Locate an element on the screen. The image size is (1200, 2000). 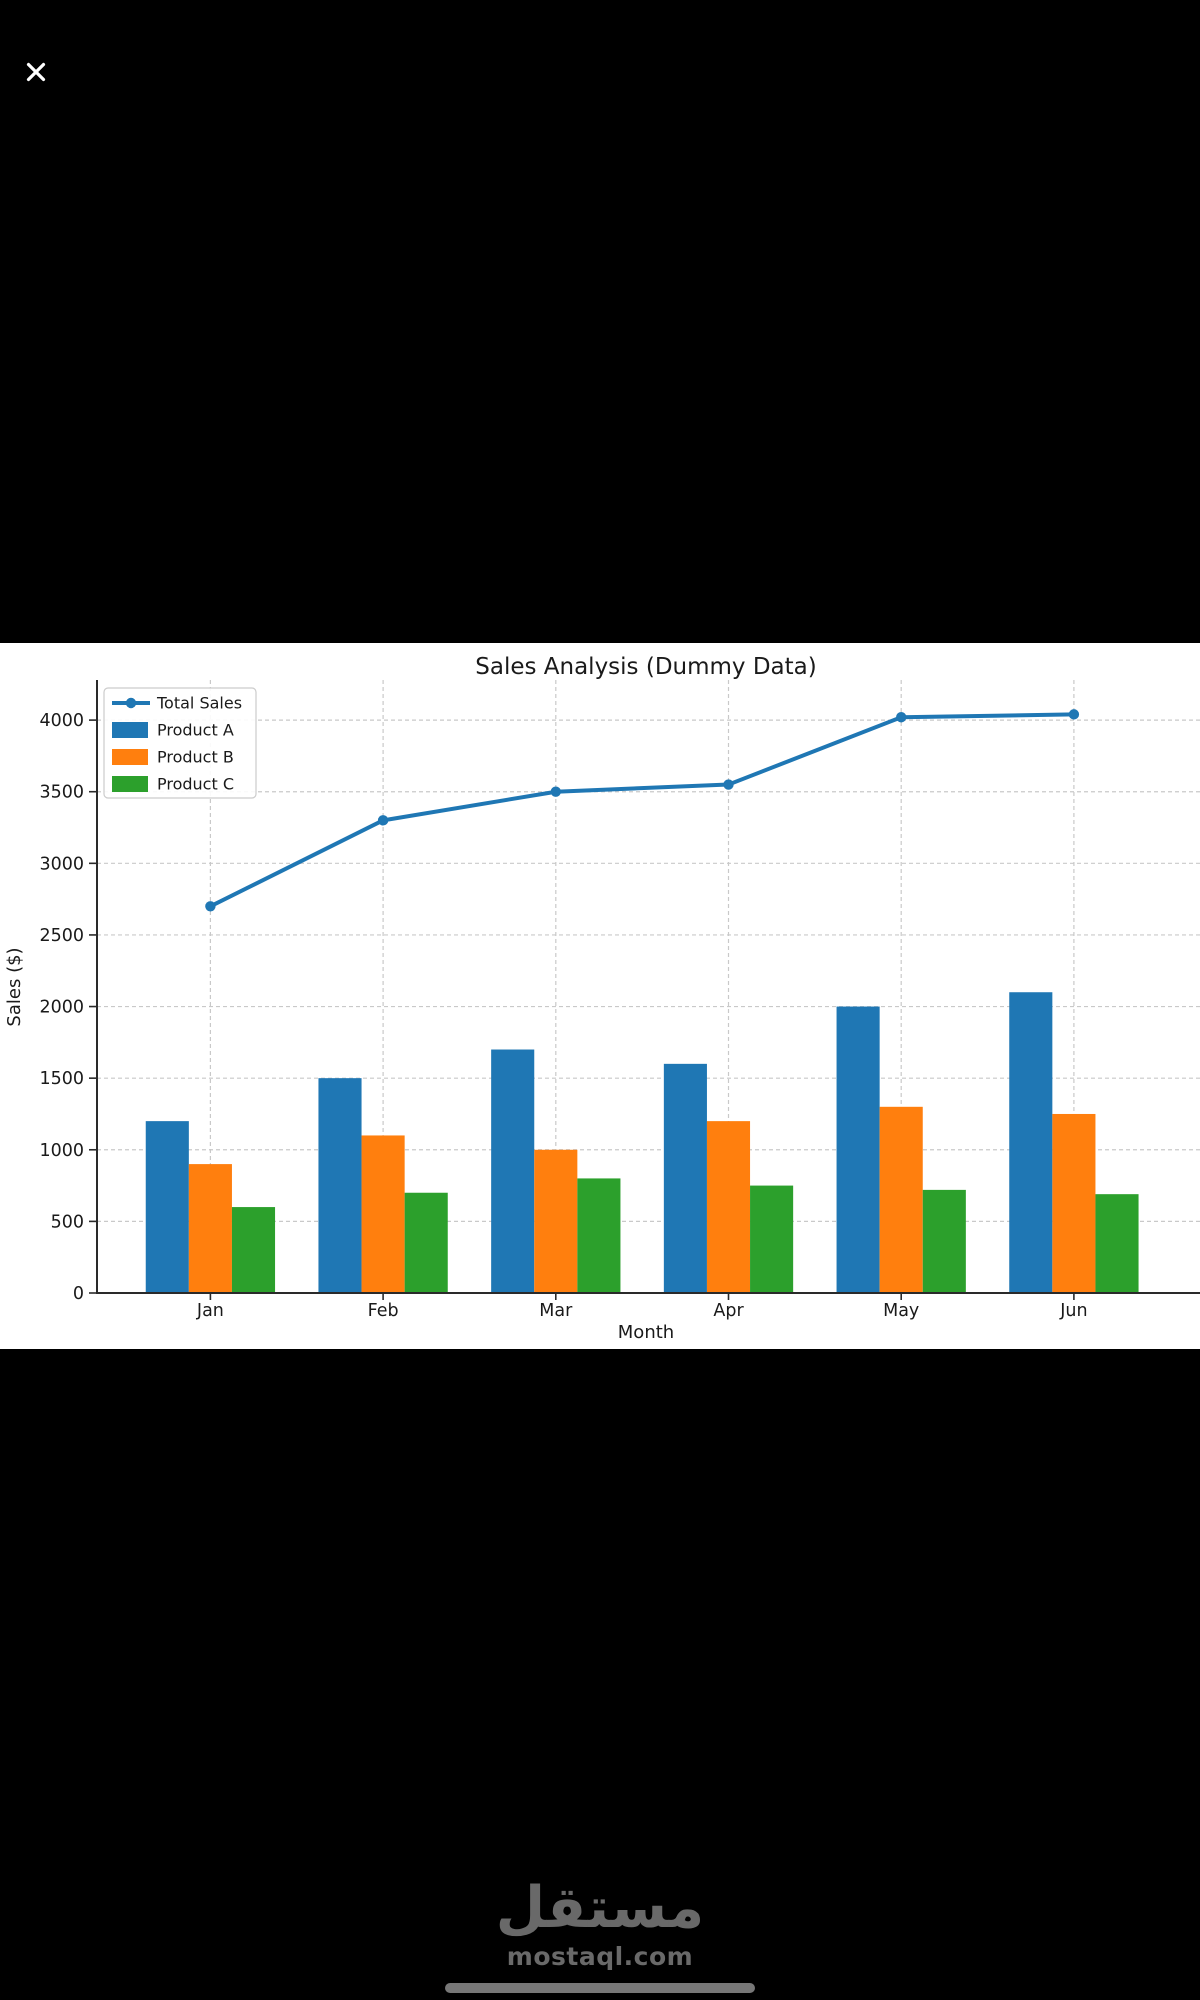
x-axis-label: Month is located at coordinates (646, 1332).